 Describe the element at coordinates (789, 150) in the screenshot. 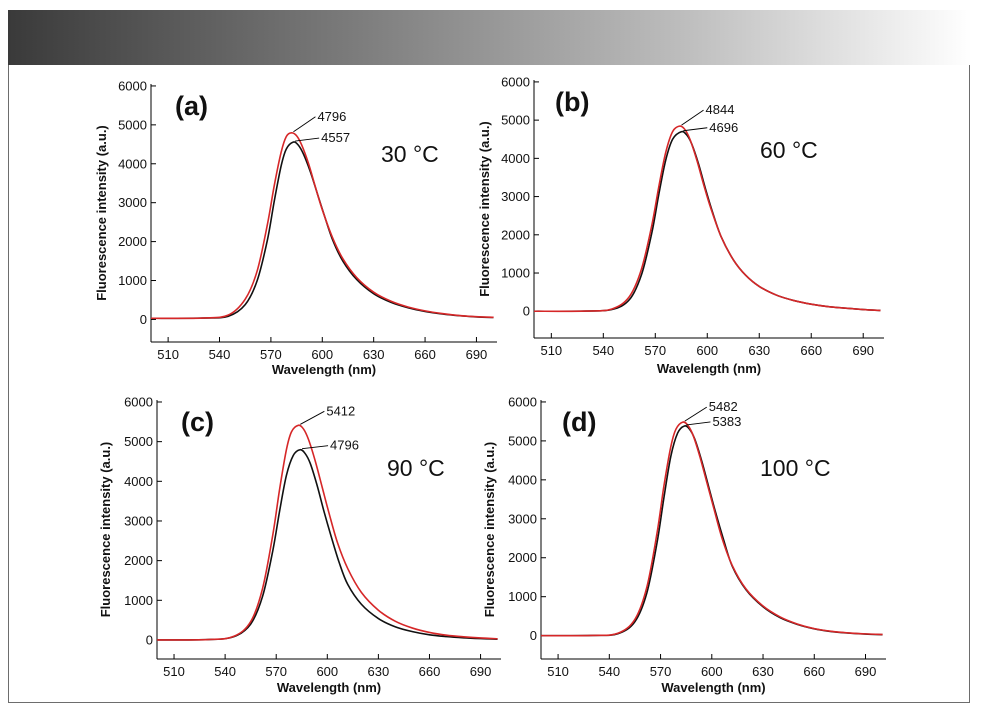

I see `temperature-label: 60 °C` at that location.